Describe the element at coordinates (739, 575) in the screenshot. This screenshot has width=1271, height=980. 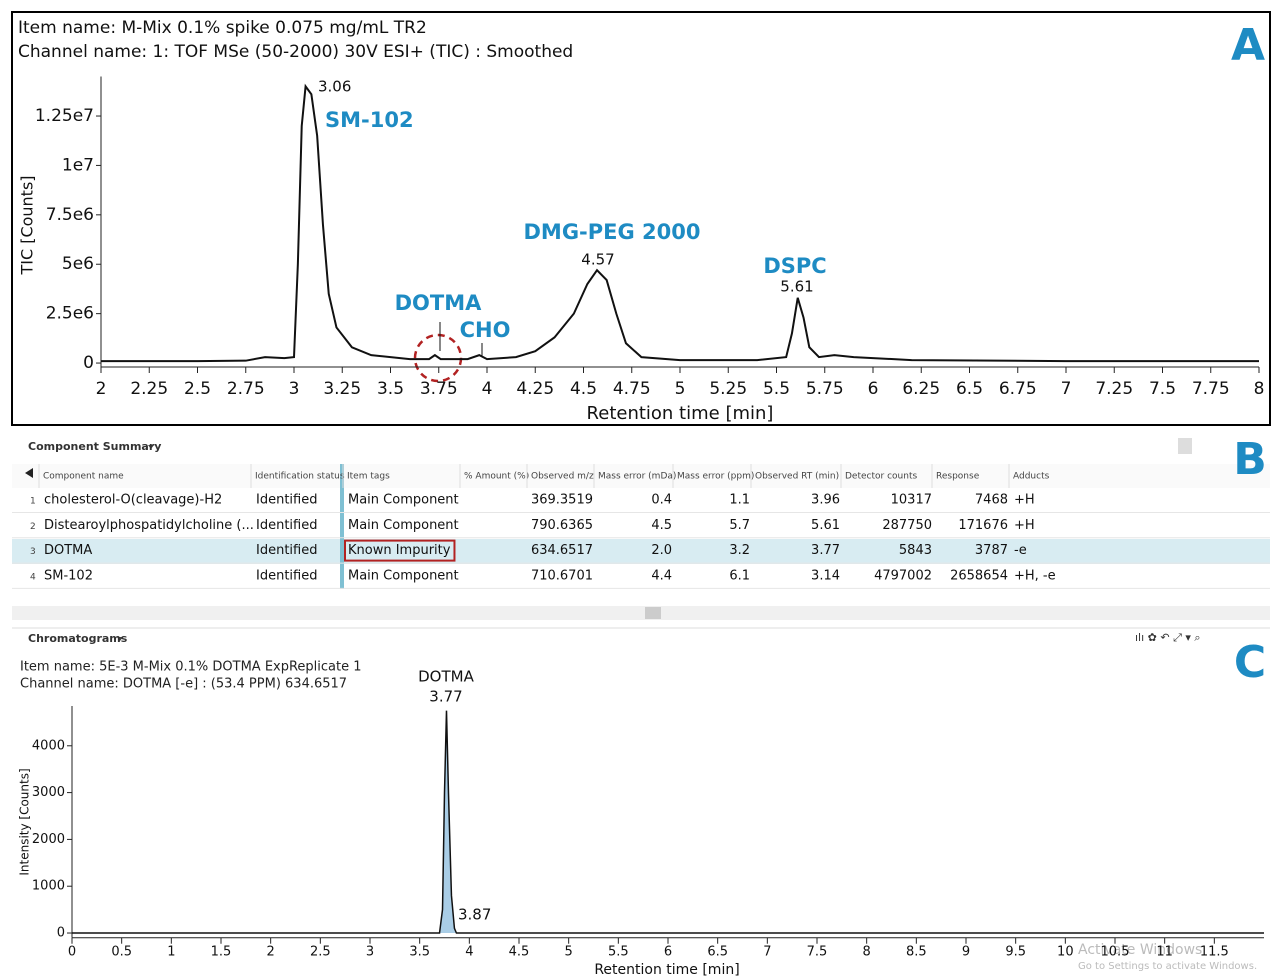
I see `table-cell: 6.1` at that location.